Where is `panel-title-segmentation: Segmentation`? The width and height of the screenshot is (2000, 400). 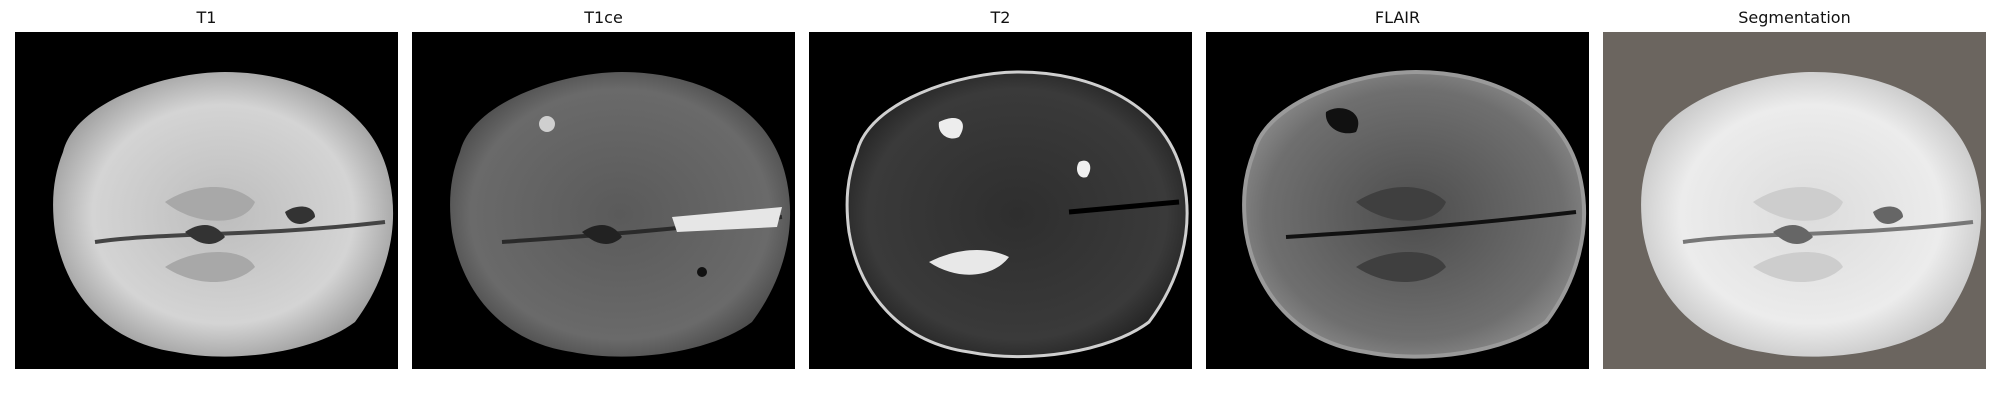 panel-title-segmentation: Segmentation is located at coordinates (1794, 17).